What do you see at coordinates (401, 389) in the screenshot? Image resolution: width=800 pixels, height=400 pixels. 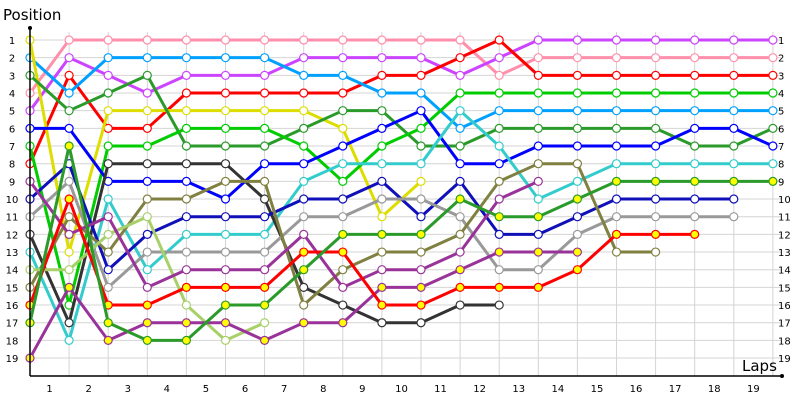 I see `x-tick-label: 10` at bounding box center [401, 389].